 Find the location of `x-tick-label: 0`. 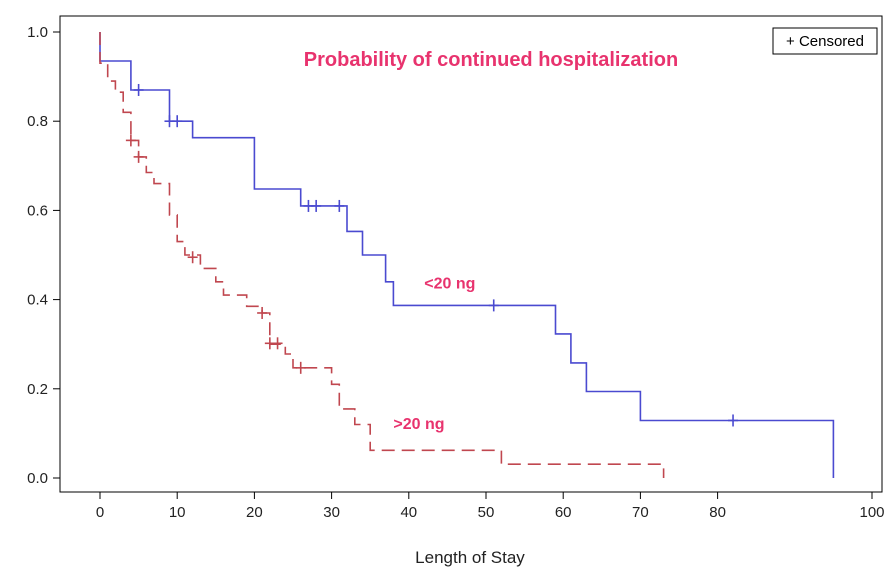

x-tick-label: 0 is located at coordinates (100, 512).